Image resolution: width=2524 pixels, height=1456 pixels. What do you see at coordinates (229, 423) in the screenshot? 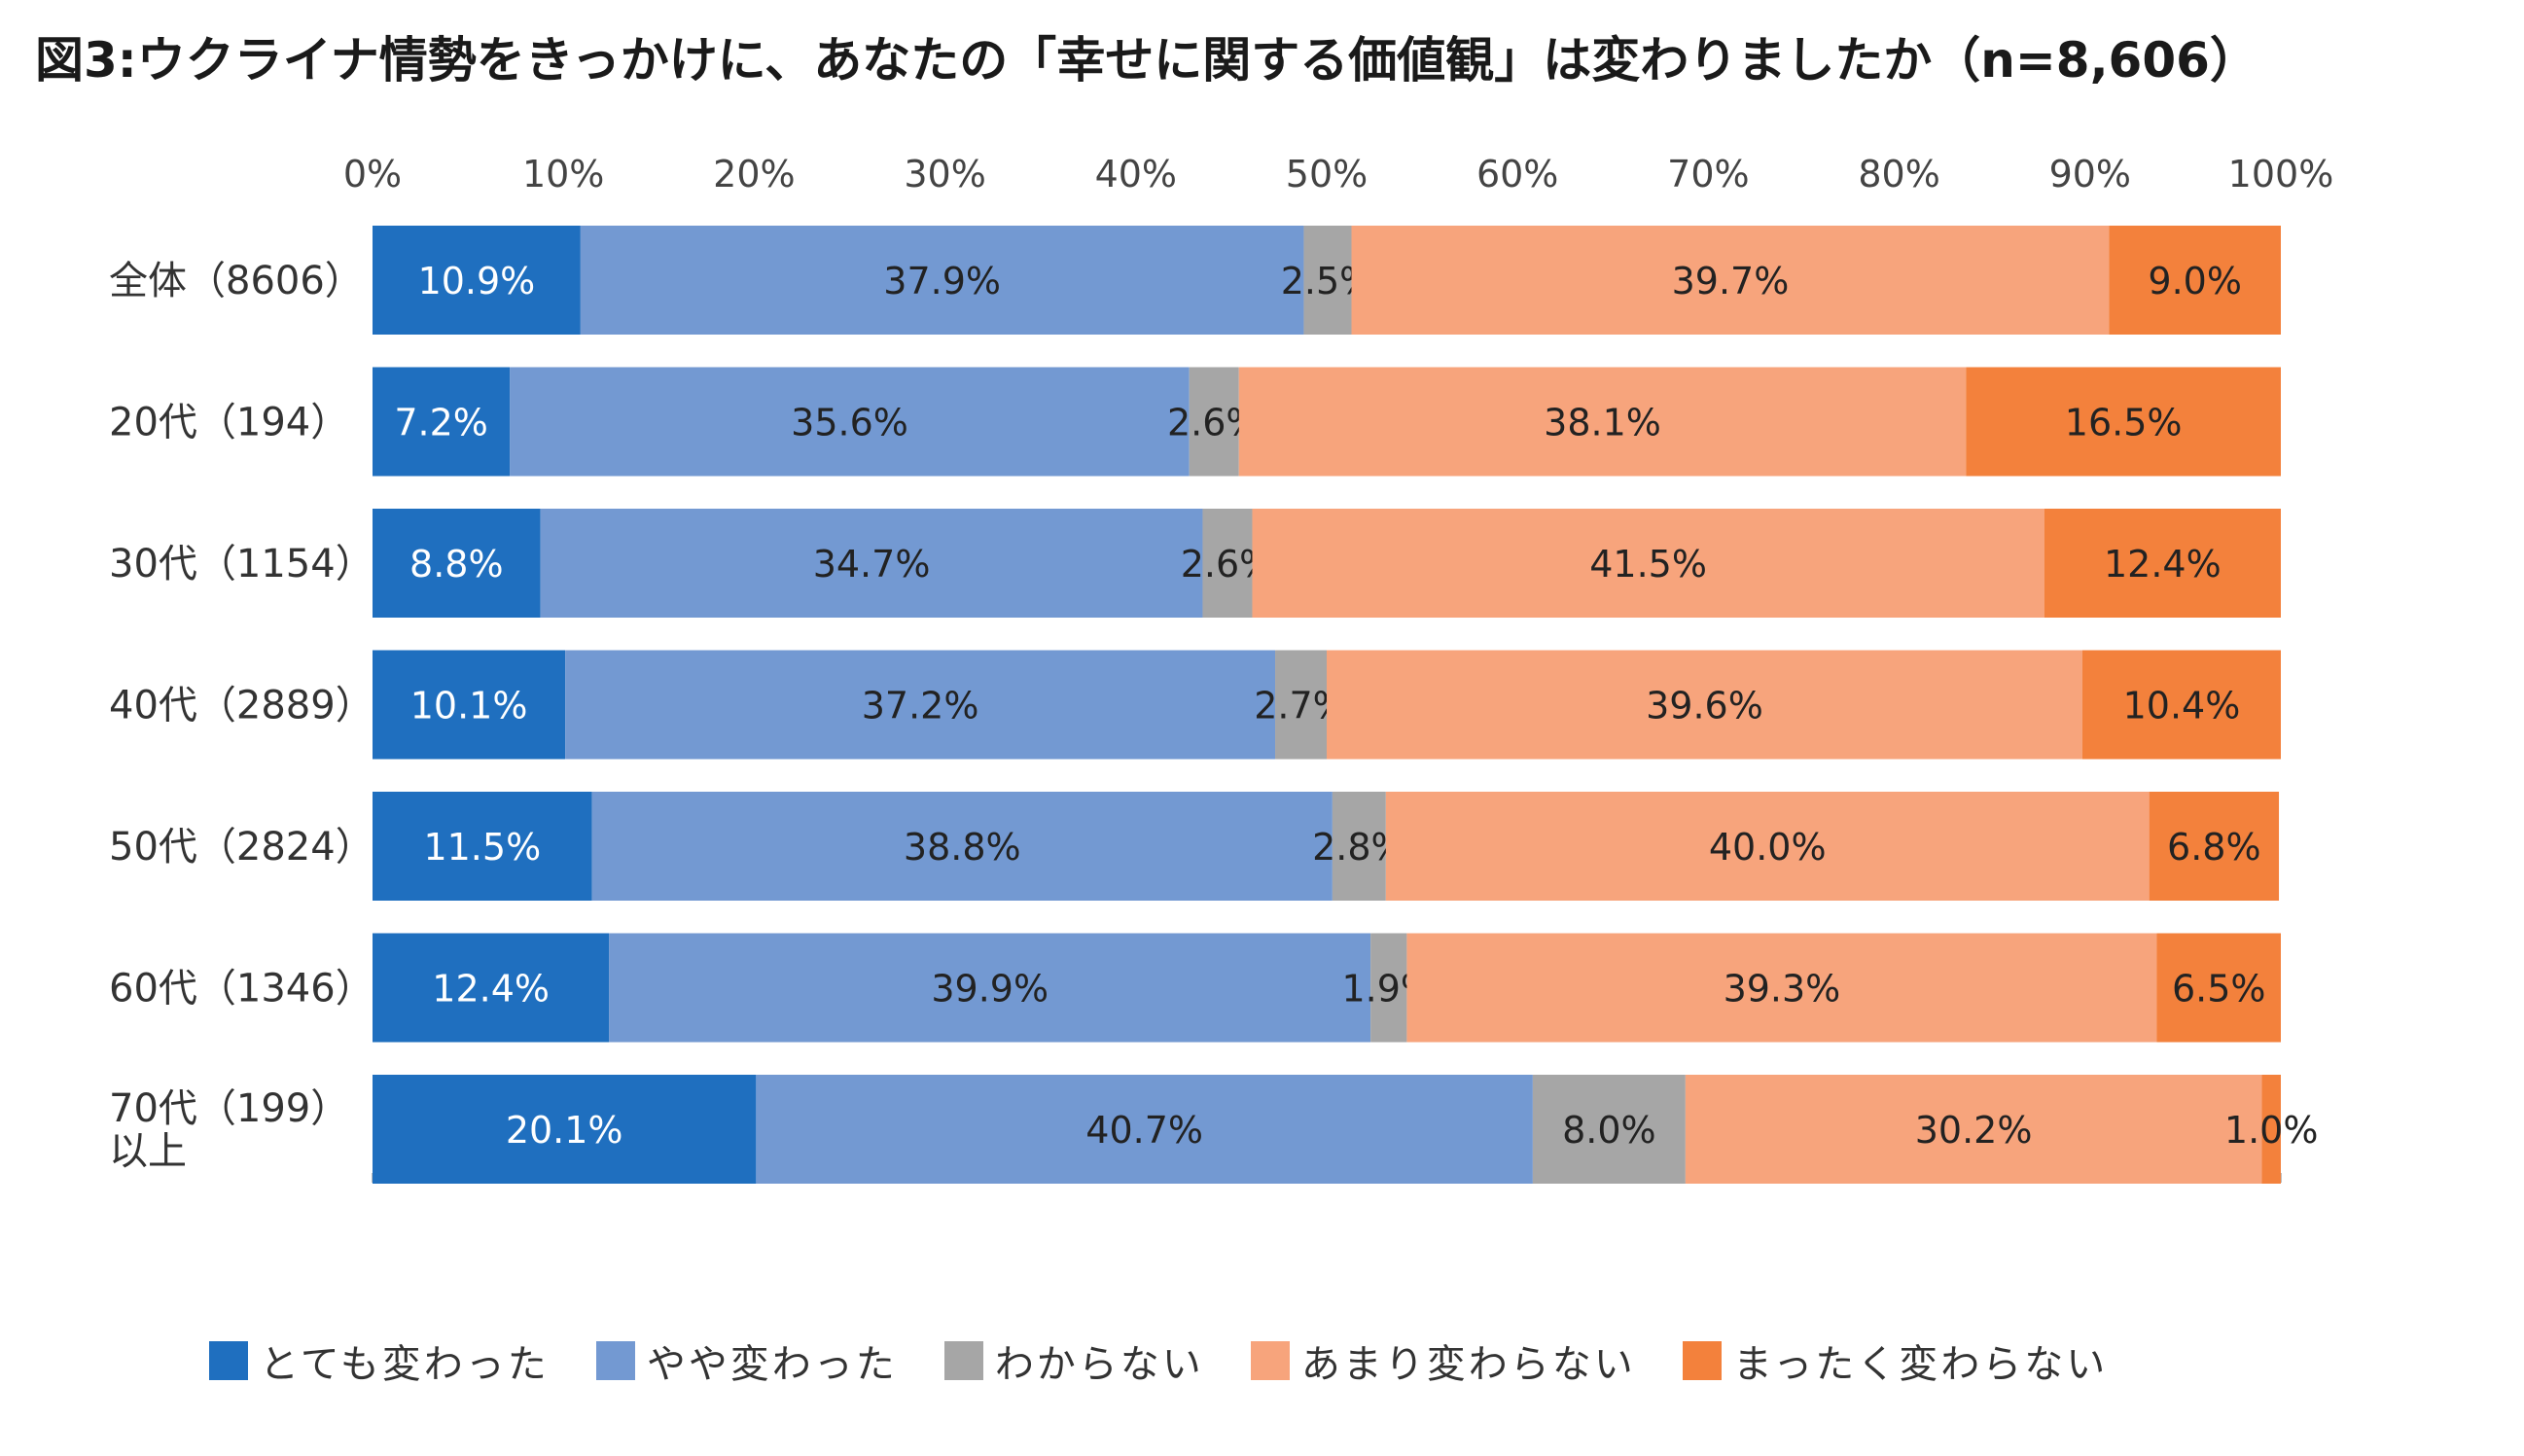
I see `category-label: 20代（194）` at bounding box center [229, 423].